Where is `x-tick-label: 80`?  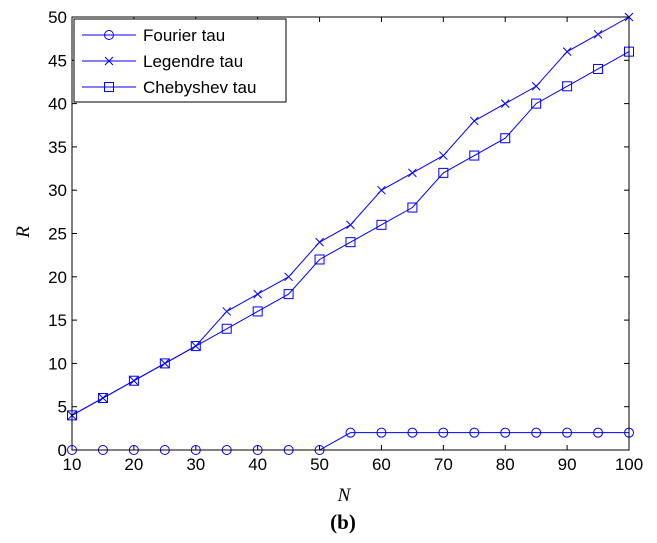
x-tick-label: 80 is located at coordinates (505, 464).